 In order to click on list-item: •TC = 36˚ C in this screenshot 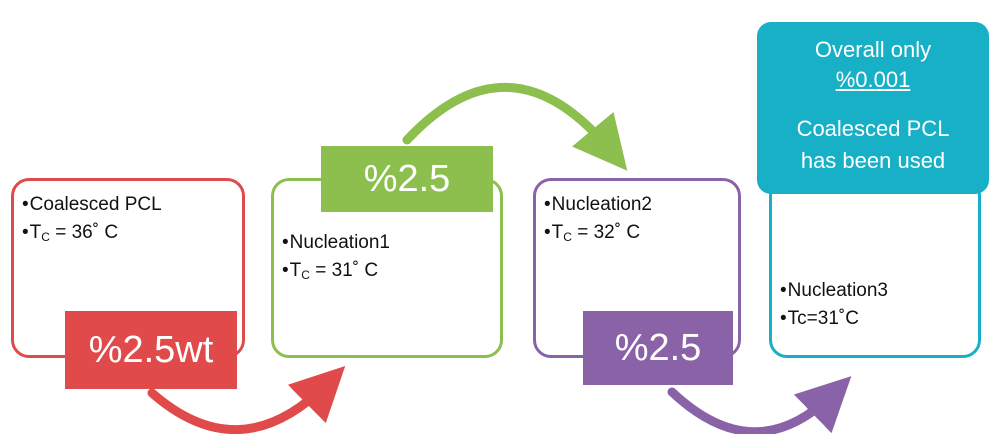, I will do `click(70, 233)`.